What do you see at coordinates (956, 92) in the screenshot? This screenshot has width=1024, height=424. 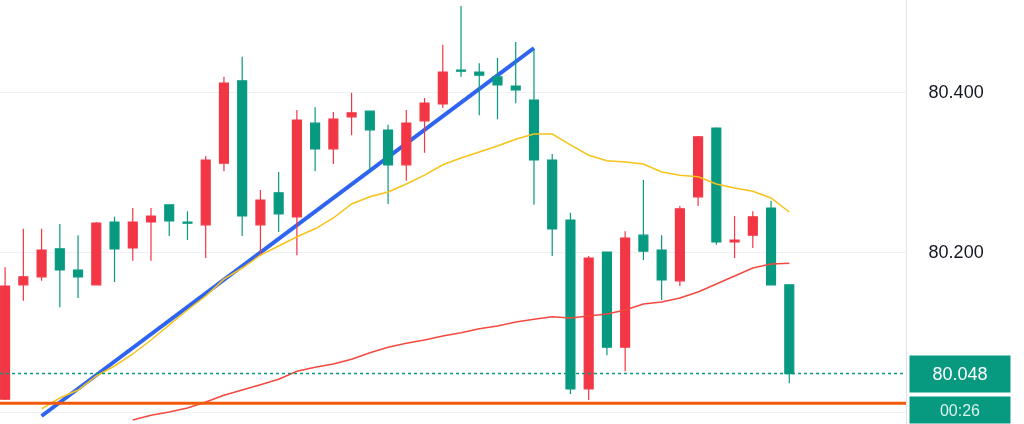 I see `y-tick-label: 80.400` at bounding box center [956, 92].